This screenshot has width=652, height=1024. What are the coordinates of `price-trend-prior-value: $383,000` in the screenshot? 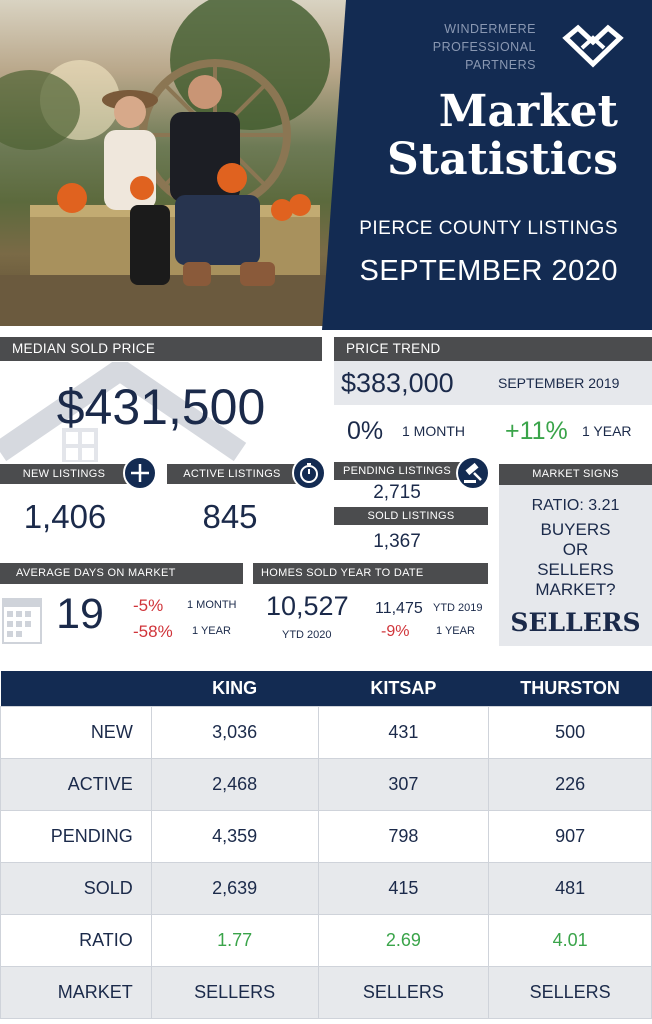 It's located at (397, 383).